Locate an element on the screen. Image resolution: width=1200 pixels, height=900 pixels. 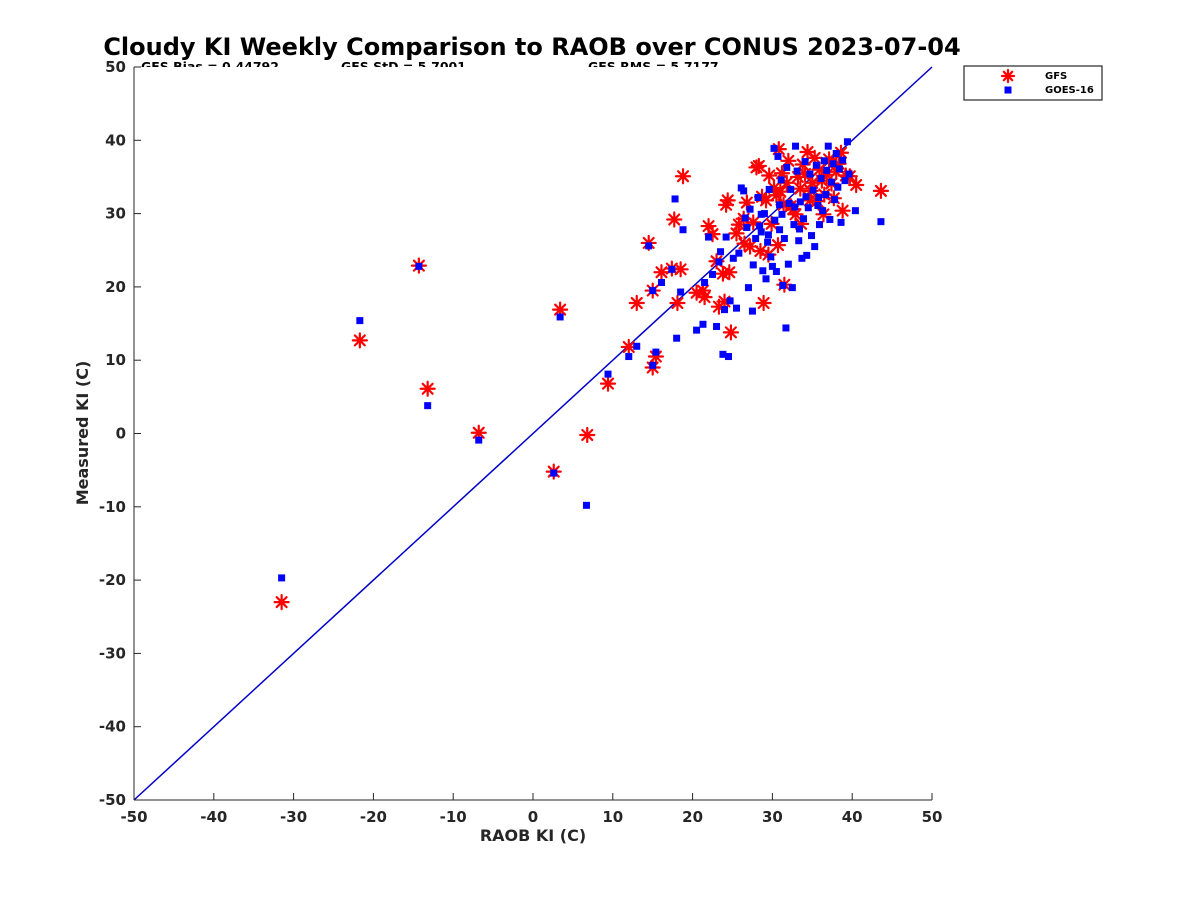
x-tick-label: -20 is located at coordinates (373, 817).